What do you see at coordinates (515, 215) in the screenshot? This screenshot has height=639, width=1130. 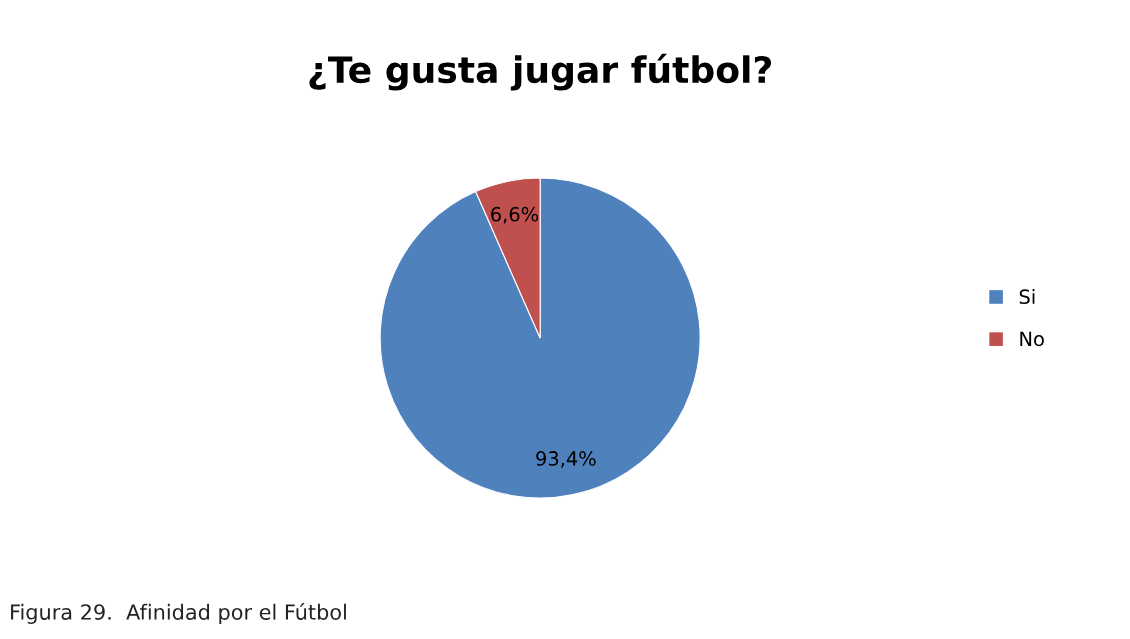 I see `data-label: 6,6%` at bounding box center [515, 215].